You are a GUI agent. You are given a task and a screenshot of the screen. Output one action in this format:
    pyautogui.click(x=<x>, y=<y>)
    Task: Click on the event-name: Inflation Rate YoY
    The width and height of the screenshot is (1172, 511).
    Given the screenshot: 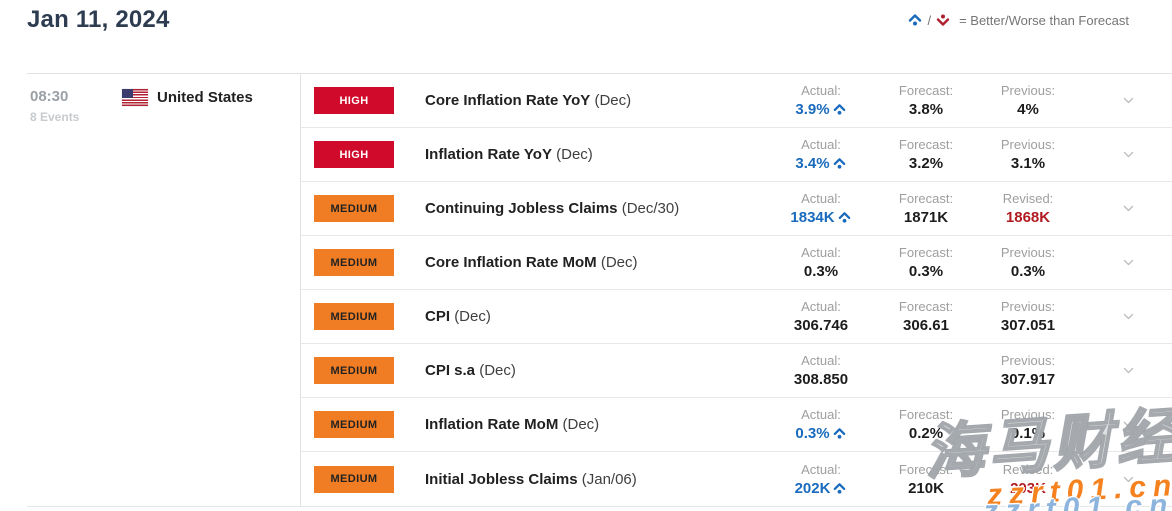 What is the action you would take?
    pyautogui.click(x=488, y=154)
    